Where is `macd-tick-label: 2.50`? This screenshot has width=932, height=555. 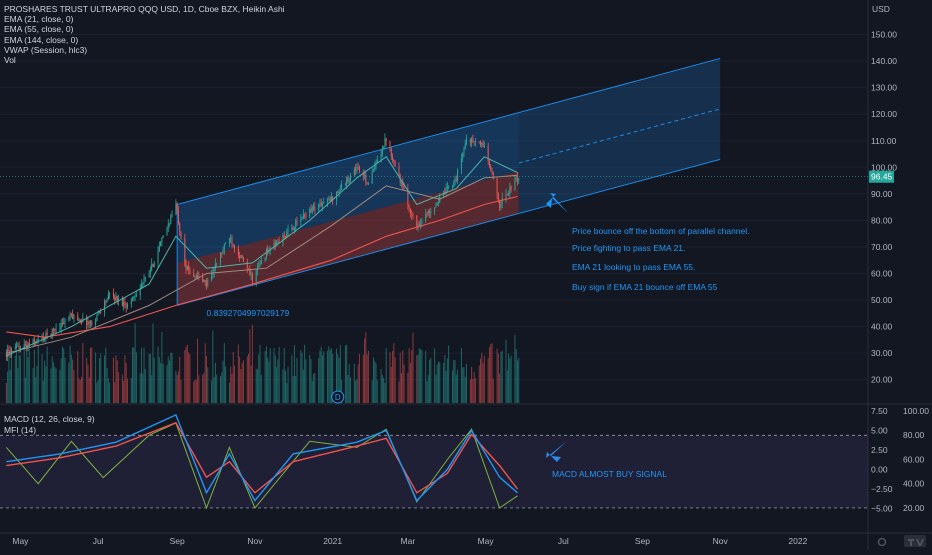
macd-tick-label: 2.50 is located at coordinates (879, 450).